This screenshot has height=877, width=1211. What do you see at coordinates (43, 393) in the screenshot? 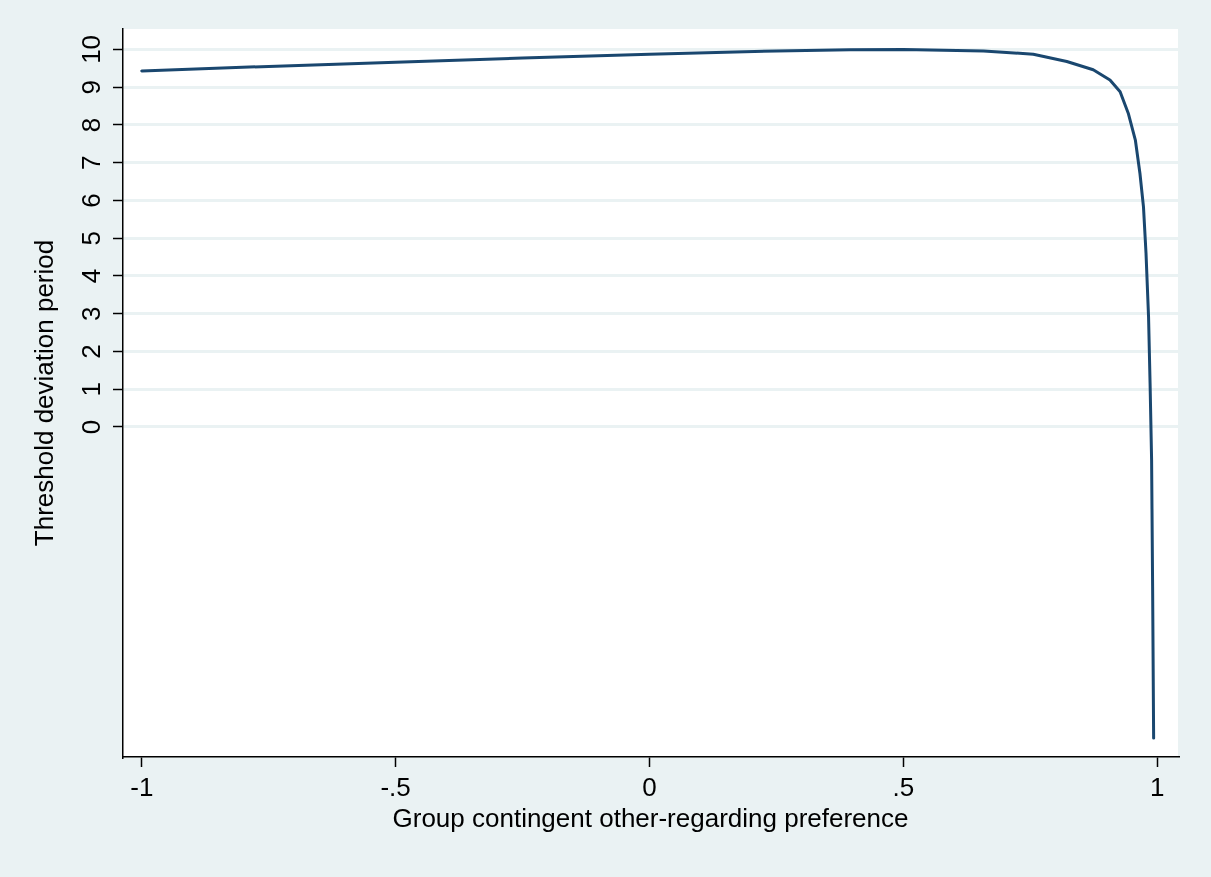
I see `y-axis-title: Threshold deviation period` at bounding box center [43, 393].